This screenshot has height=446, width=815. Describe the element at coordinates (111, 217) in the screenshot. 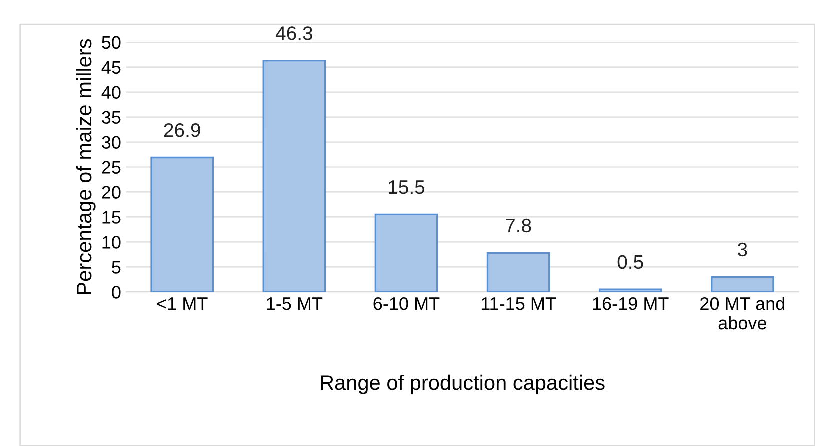

I see `y-tick-label: 15` at that location.